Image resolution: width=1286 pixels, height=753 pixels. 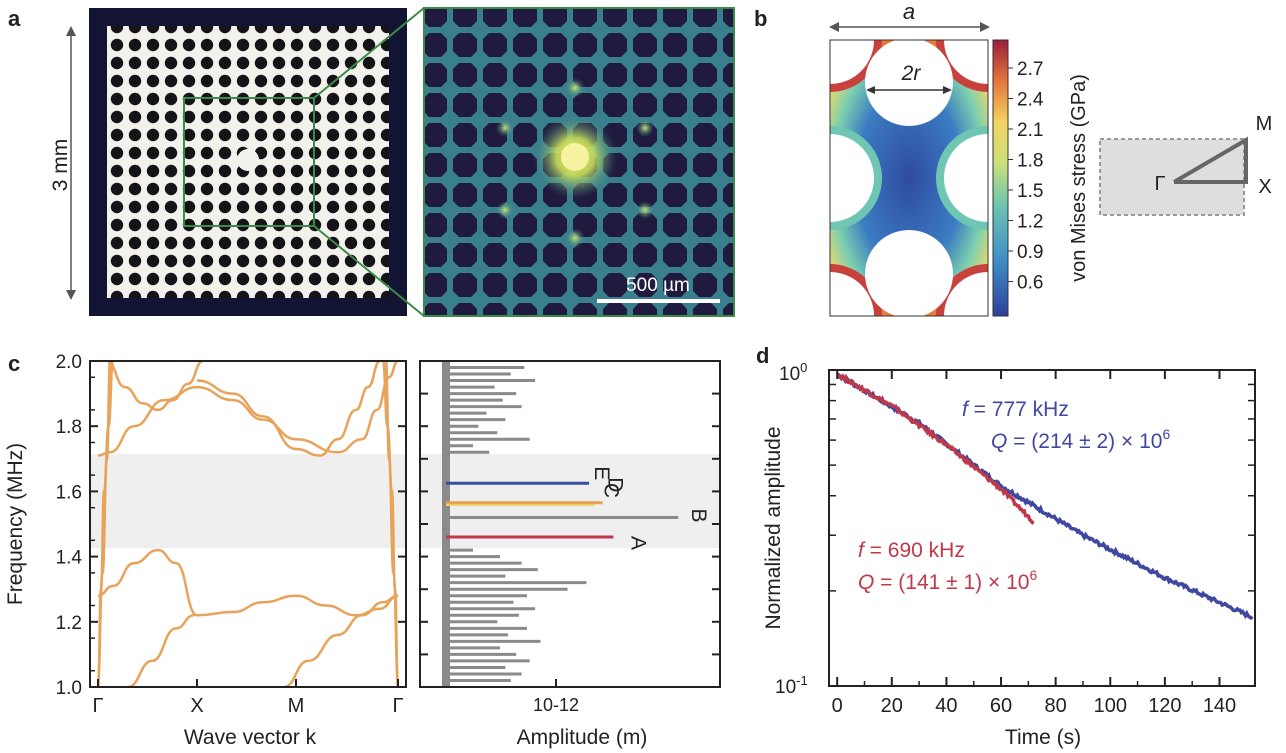 What do you see at coordinates (1043, 737) in the screenshot?
I see `ringdown-x-label: Time (s)` at bounding box center [1043, 737].